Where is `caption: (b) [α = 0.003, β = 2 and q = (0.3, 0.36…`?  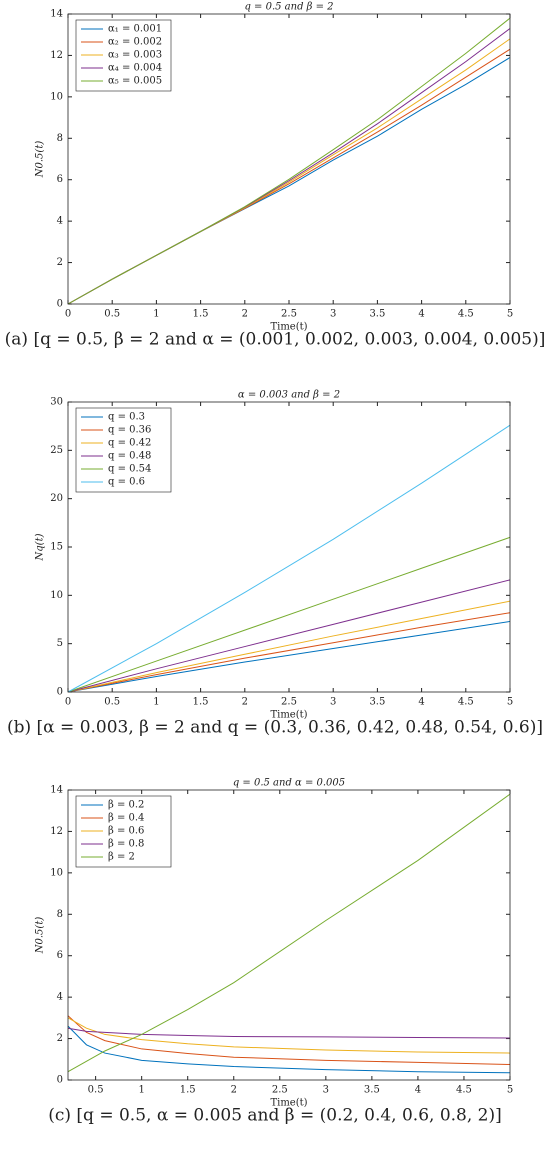
caption: (b) [α = 0.003, β = 2 and q = (0.3, 0.36… is located at coordinates (275, 728).